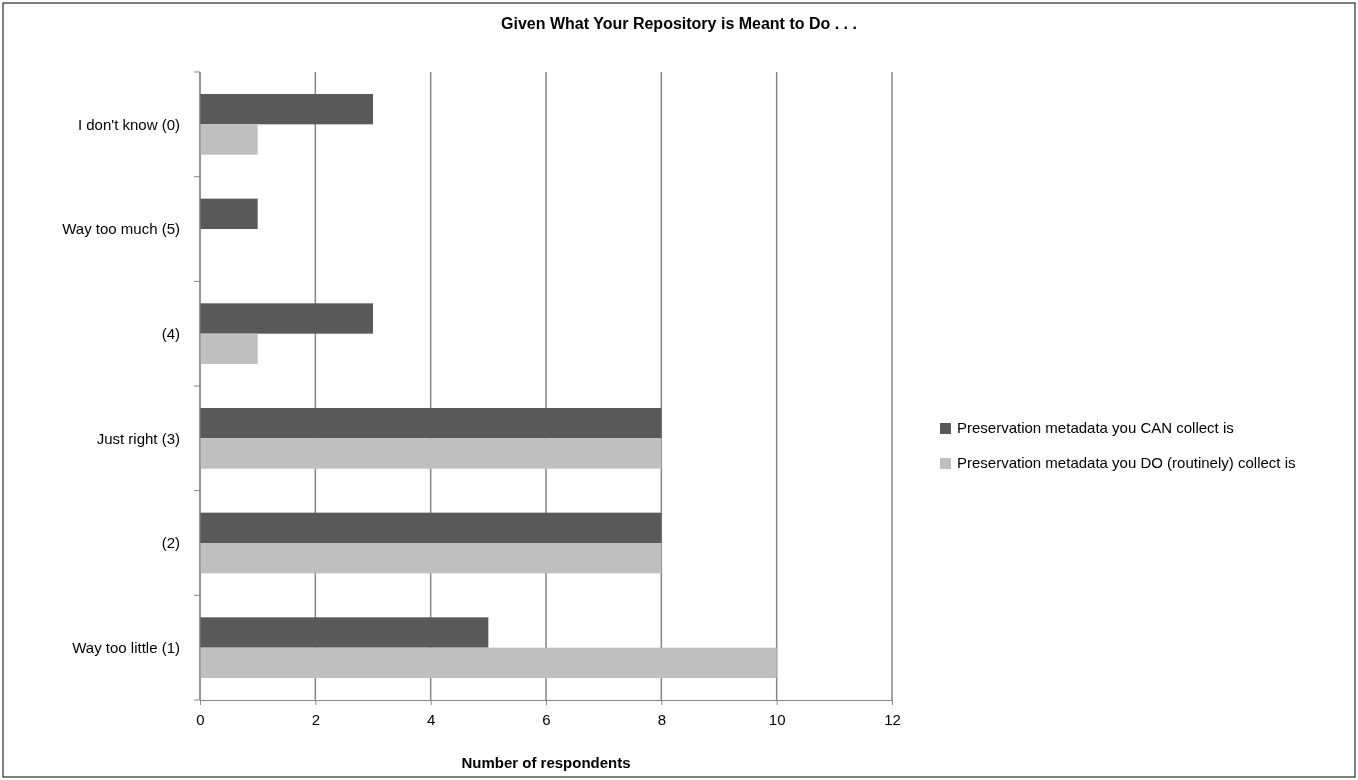  I want to click on y-tick-label: Just right (3), so click(138, 438).